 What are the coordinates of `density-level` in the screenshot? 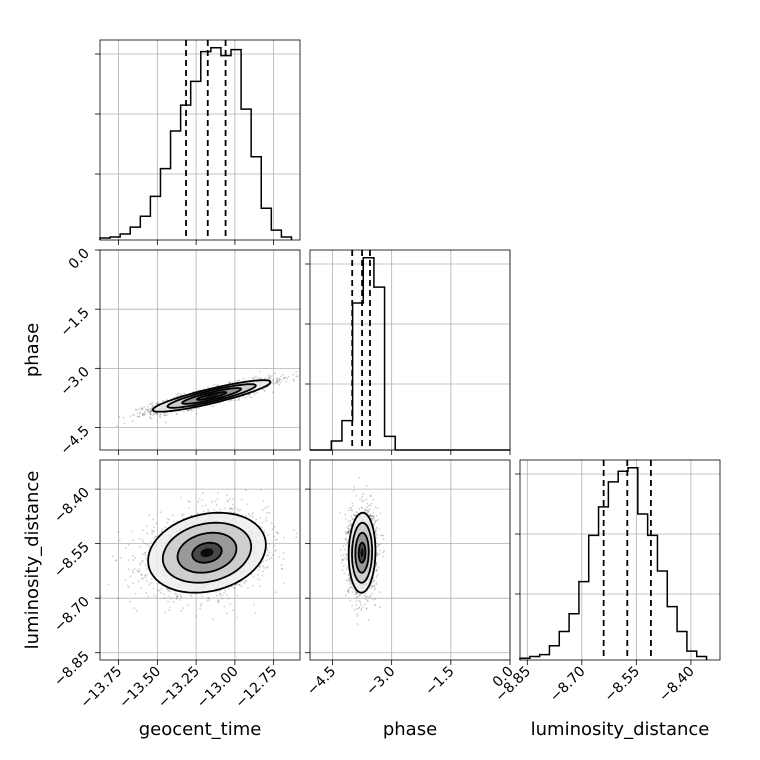 It's located at (207, 553).